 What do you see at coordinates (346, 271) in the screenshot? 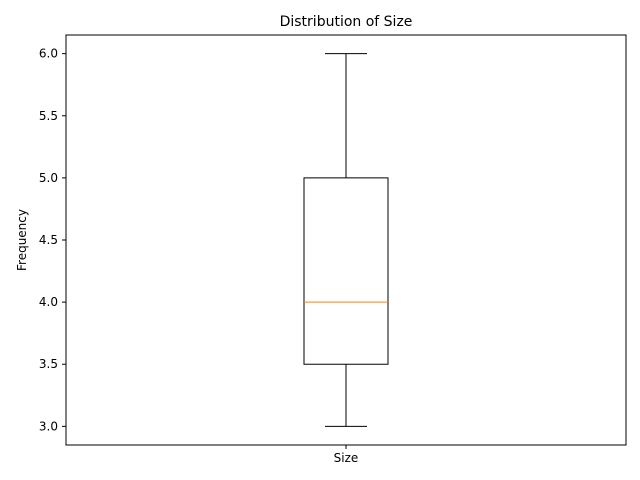
I see `box-iqr` at bounding box center [346, 271].